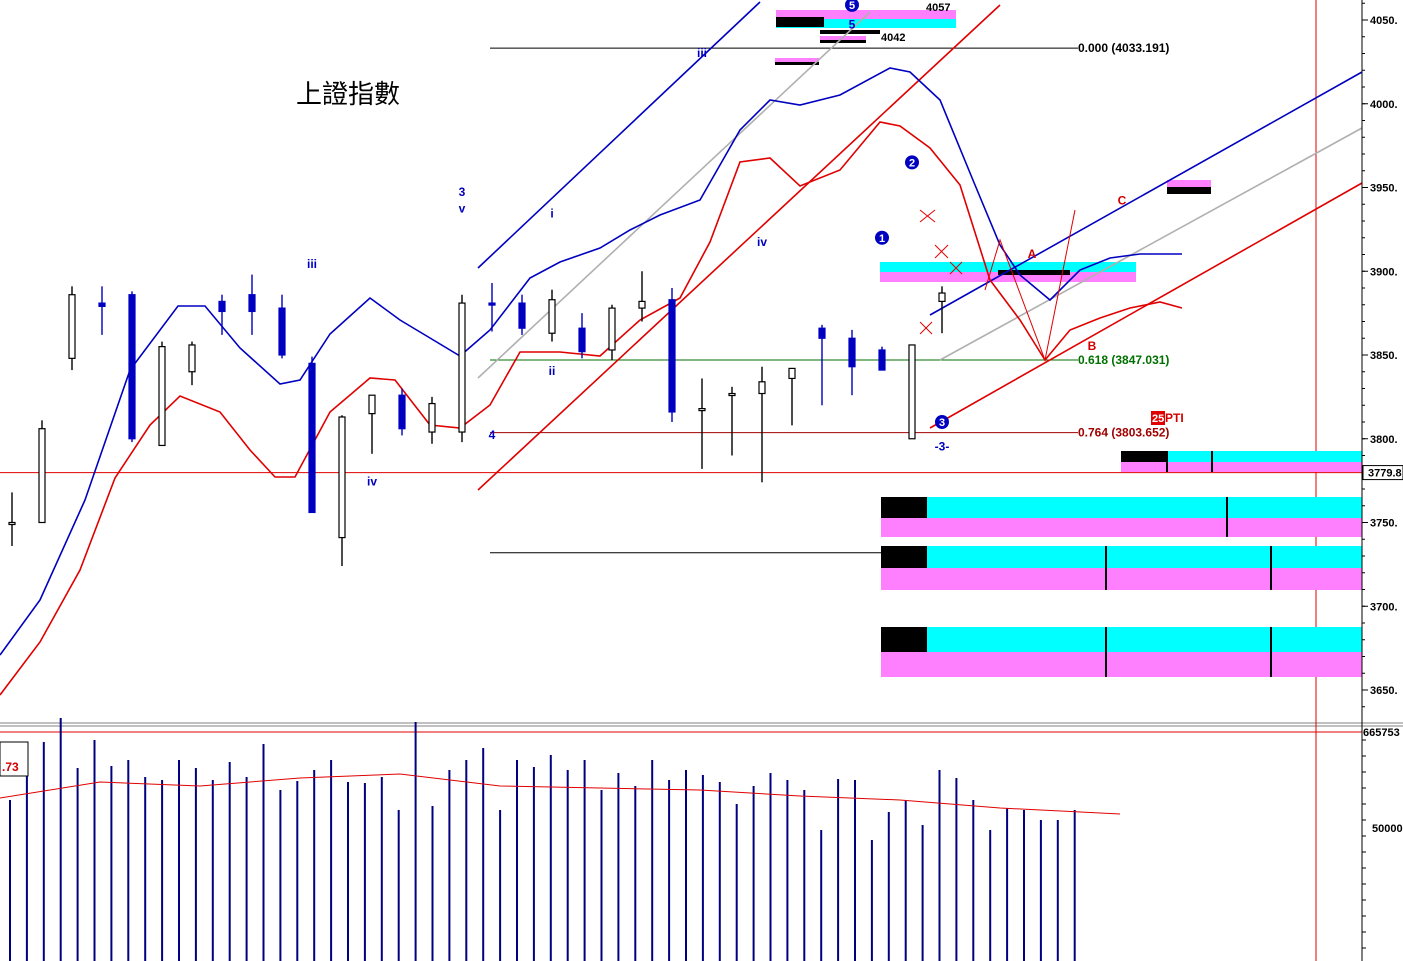 This screenshot has height=961, width=1403. Describe the element at coordinates (348, 95) in the screenshot. I see `chart-title: 上證指數` at that location.